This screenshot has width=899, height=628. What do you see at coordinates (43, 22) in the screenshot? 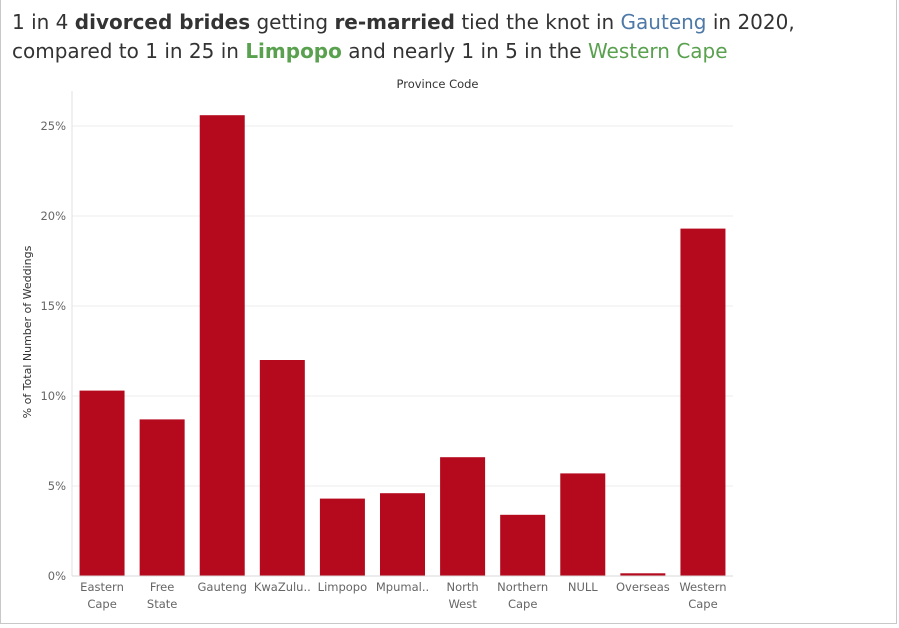
I see `title-part: 1 in 4` at bounding box center [43, 22].